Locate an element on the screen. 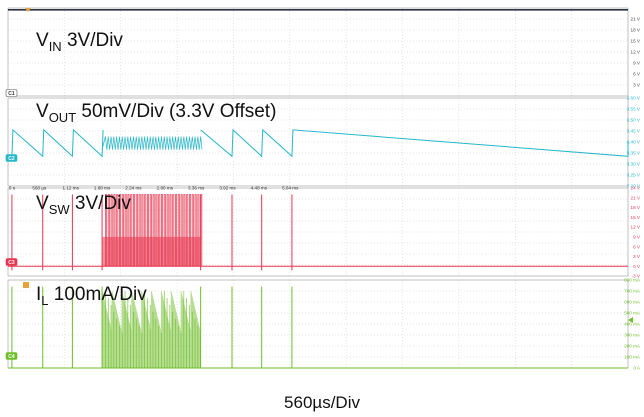 This screenshot has height=417, width=644. level-tick-label: 3.25 V is located at coordinates (634, 175).